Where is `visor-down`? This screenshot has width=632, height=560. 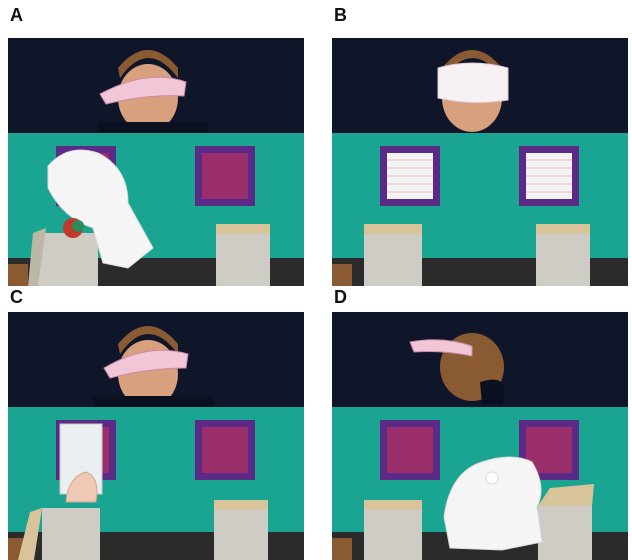
visor-down is located at coordinates (473, 83).